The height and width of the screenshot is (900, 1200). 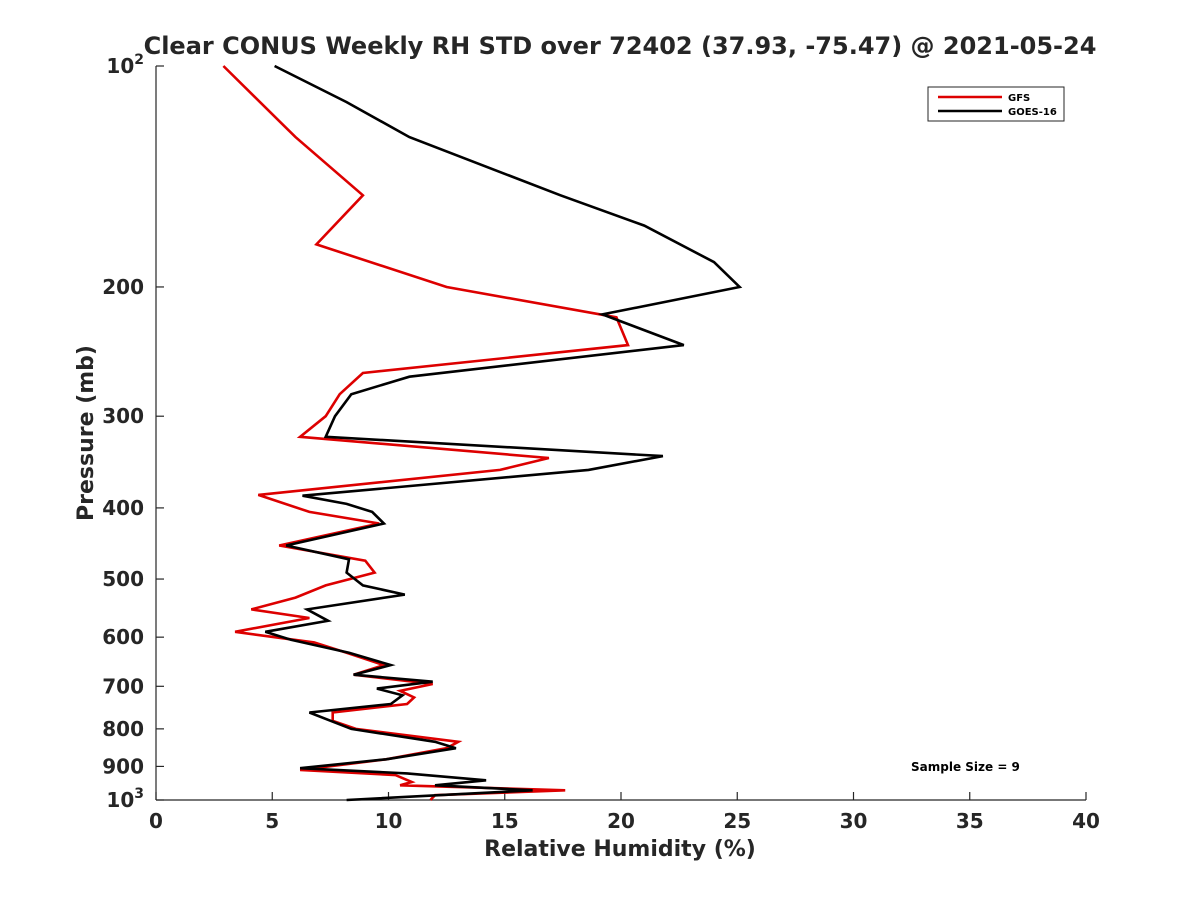 What do you see at coordinates (1032, 112) in the screenshot?
I see `legend-label-goes-16: GOES-16` at bounding box center [1032, 112].